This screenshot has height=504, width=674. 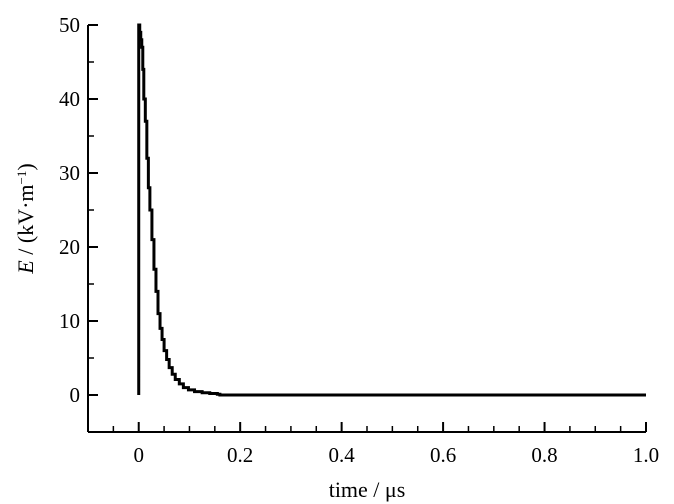 What do you see at coordinates (75, 395) in the screenshot?
I see `y-tick-label: 0` at bounding box center [75, 395].